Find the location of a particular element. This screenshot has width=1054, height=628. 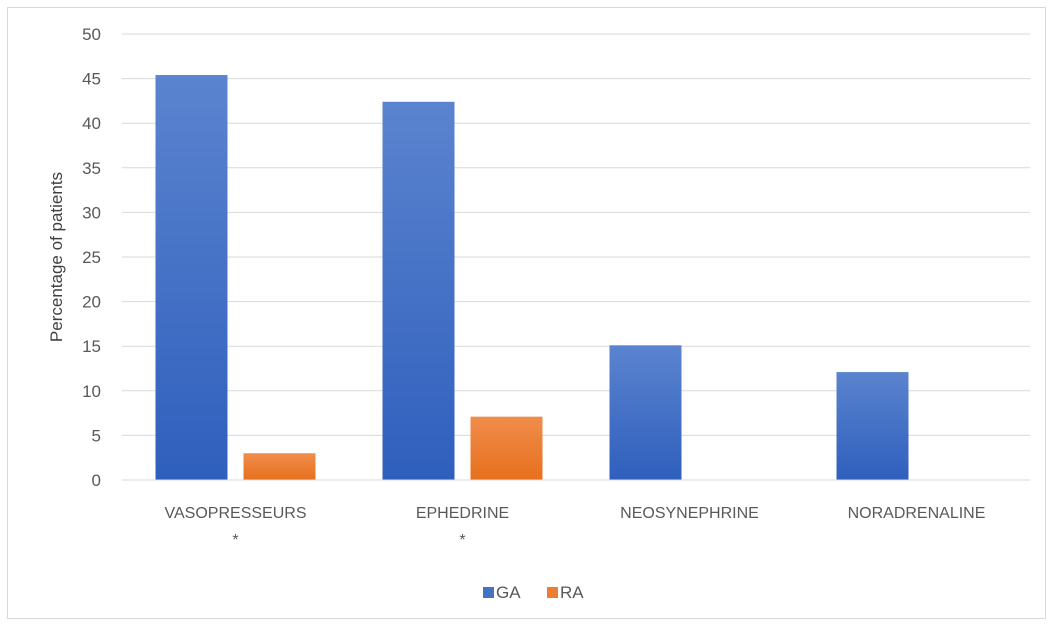

legend-swatch-ra is located at coordinates (552, 592).